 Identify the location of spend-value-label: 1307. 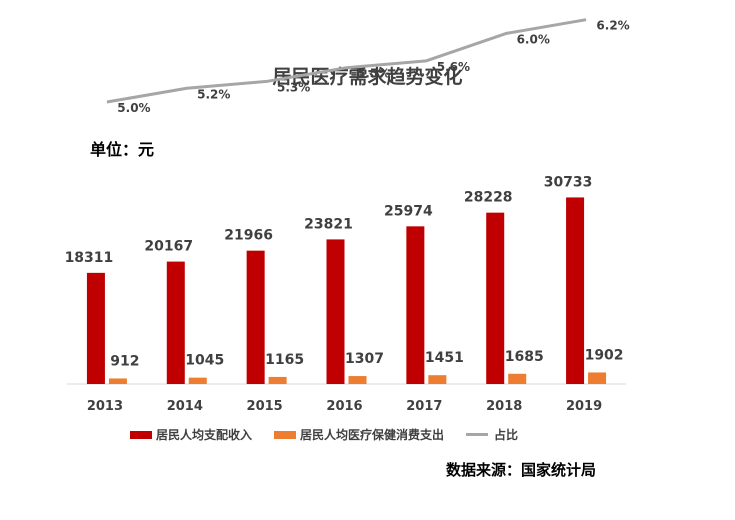
(364, 359).